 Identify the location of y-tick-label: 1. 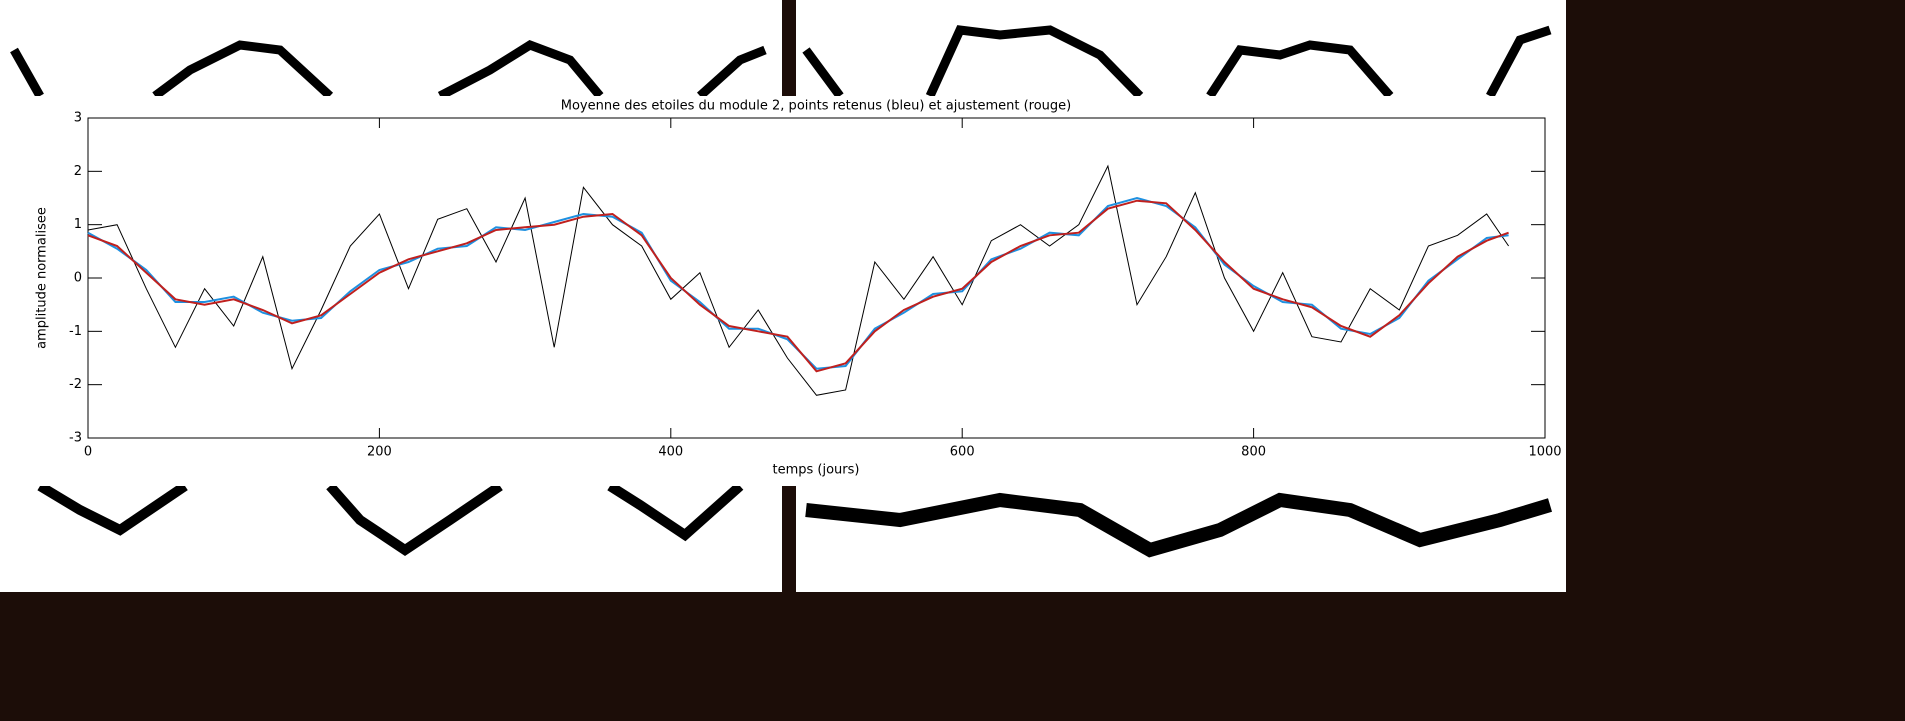
(78, 224).